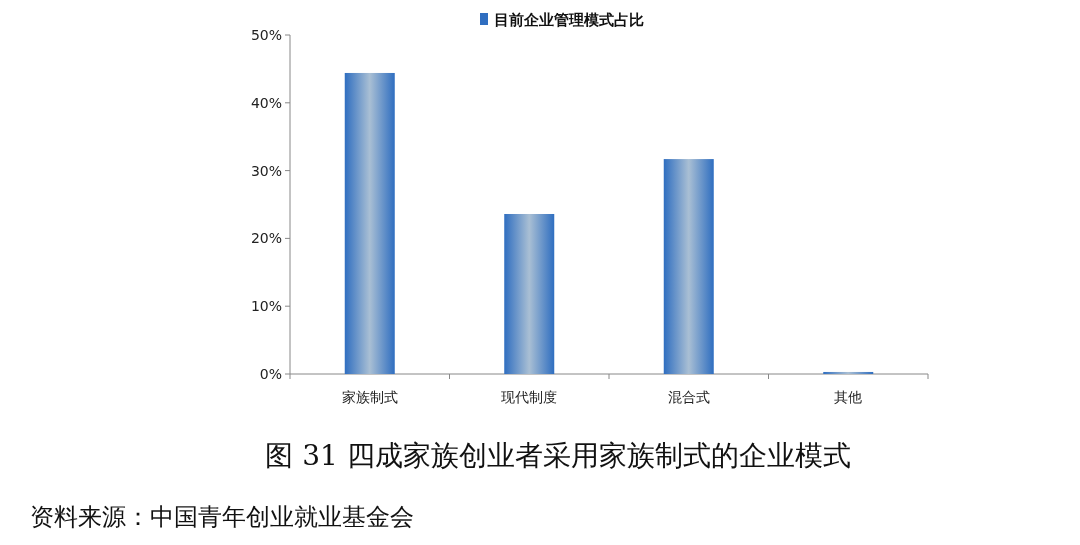 The height and width of the screenshot is (545, 1080). What do you see at coordinates (369, 397) in the screenshot?
I see `x-tick-label: 家族制式` at bounding box center [369, 397].